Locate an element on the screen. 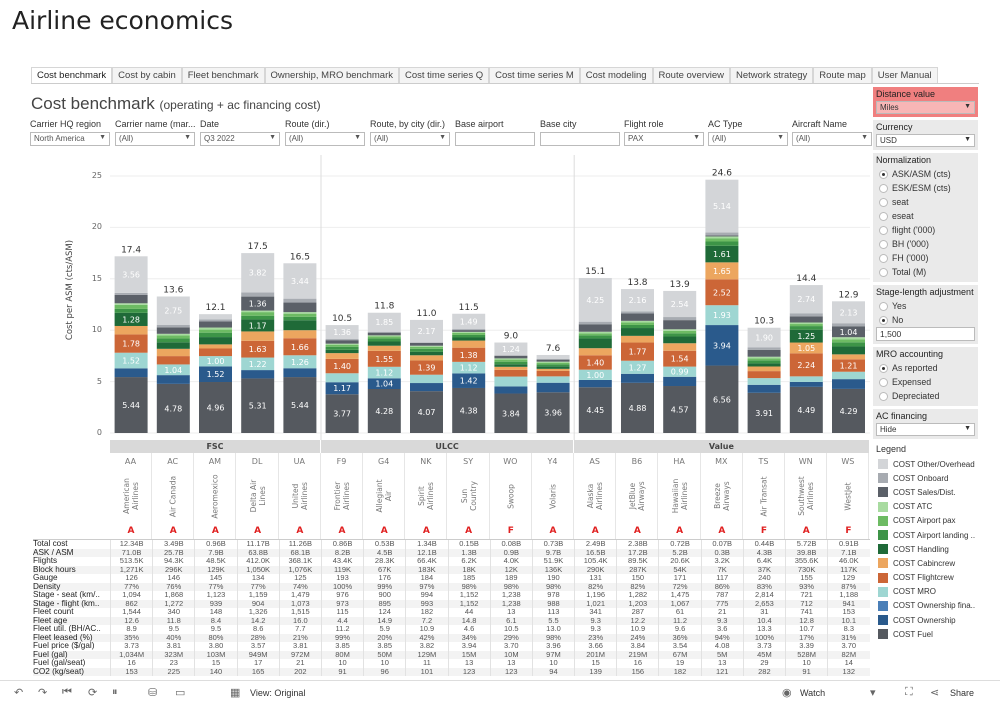 The width and height of the screenshot is (1000, 715). redo-icon: ↷ is located at coordinates (43, 693).